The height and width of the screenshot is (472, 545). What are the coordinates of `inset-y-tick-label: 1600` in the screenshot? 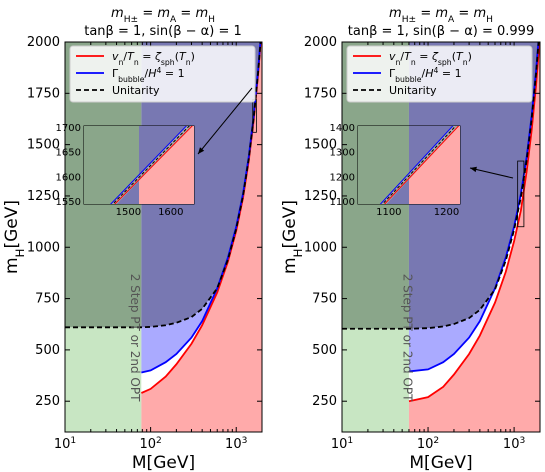 It's located at (68, 177).